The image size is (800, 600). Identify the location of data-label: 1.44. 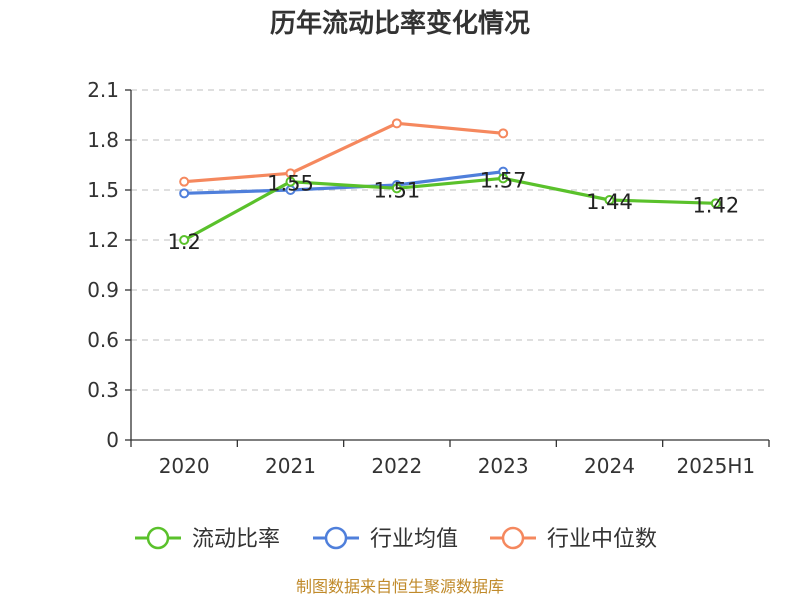
(609, 202).